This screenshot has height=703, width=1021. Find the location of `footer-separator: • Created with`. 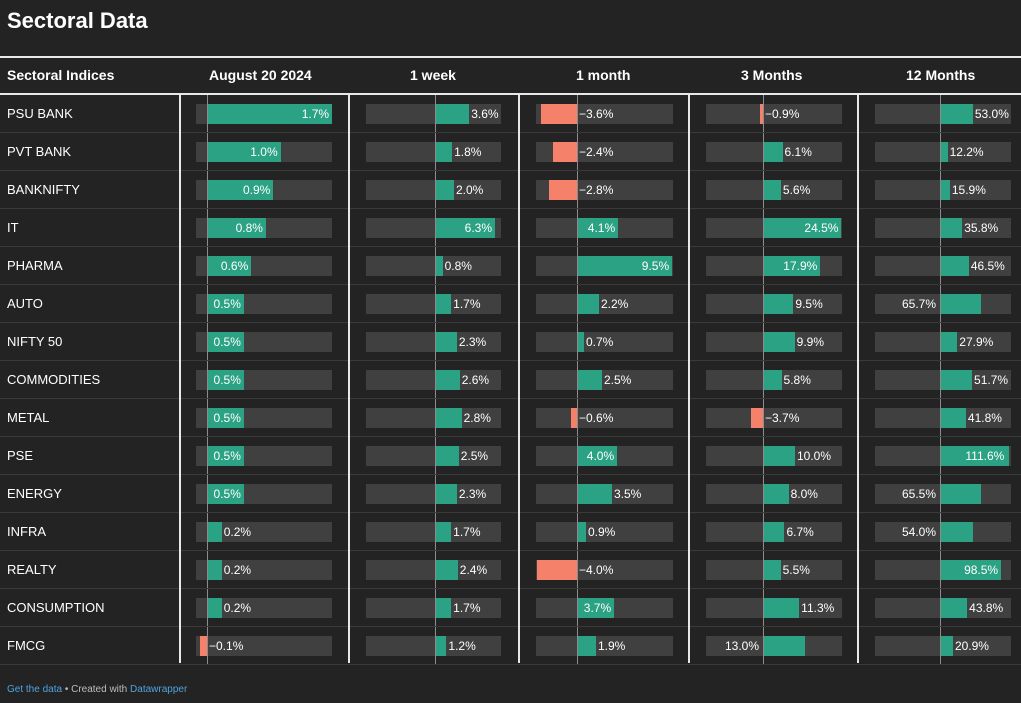

footer-separator: • Created with is located at coordinates (96, 689).